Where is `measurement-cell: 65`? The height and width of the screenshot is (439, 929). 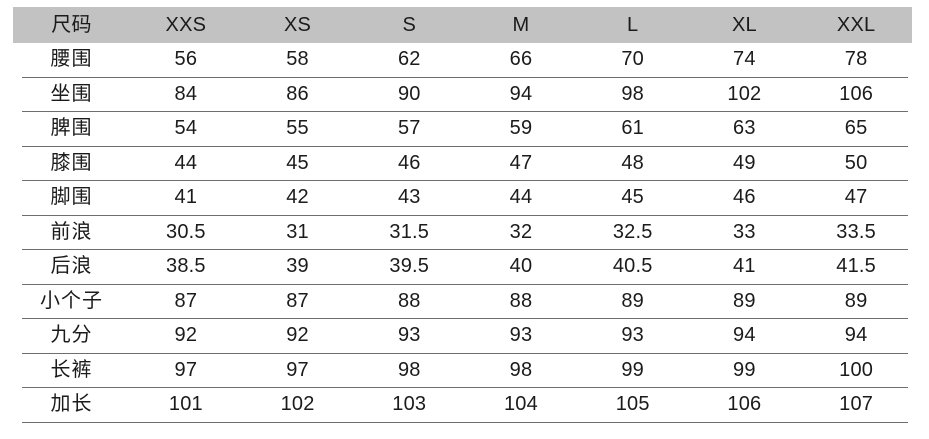 measurement-cell: 65 is located at coordinates (856, 129).